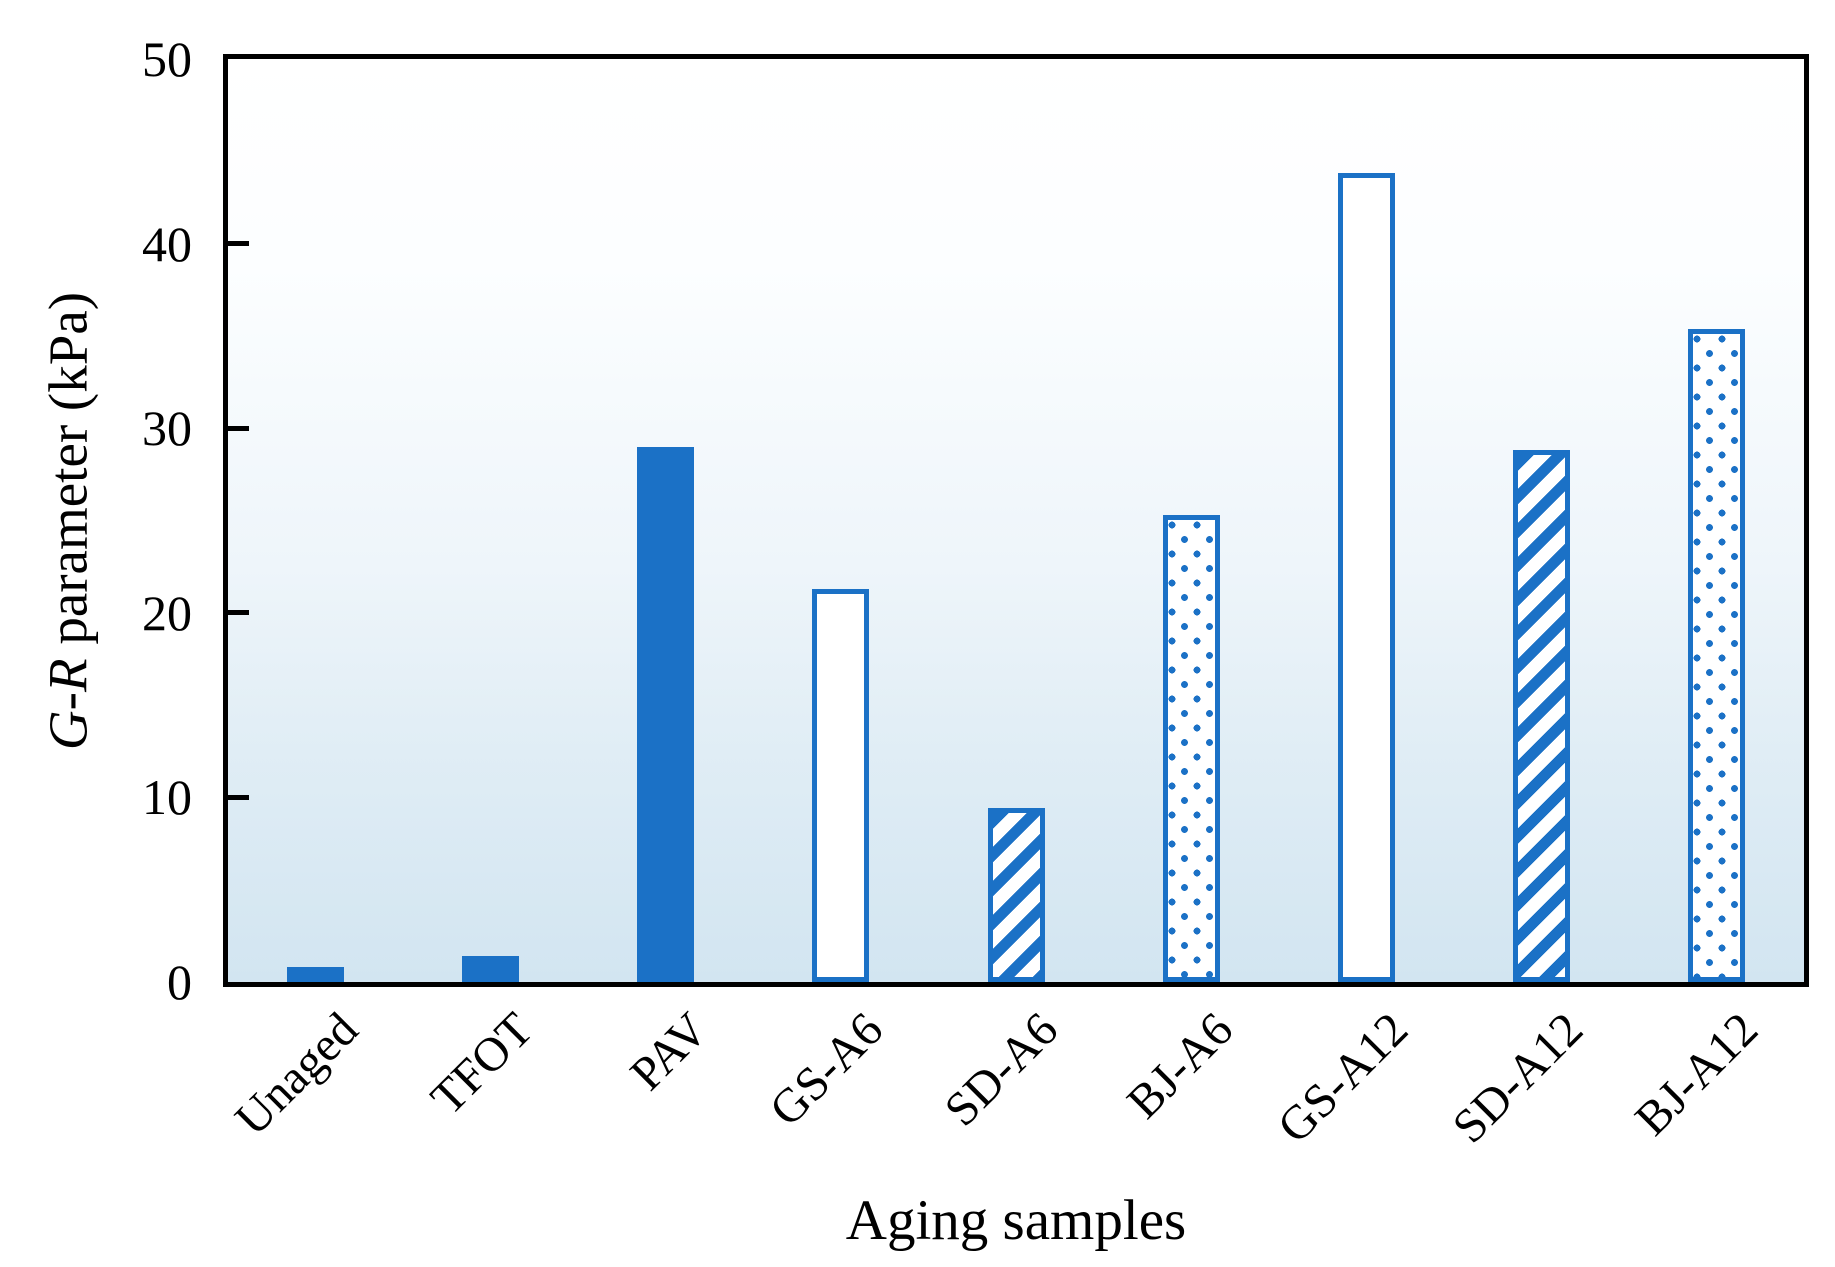 Image resolution: width=1835 pixels, height=1267 pixels. What do you see at coordinates (167, 612) in the screenshot?
I see `y-tick-label-20: 20` at bounding box center [167, 612].